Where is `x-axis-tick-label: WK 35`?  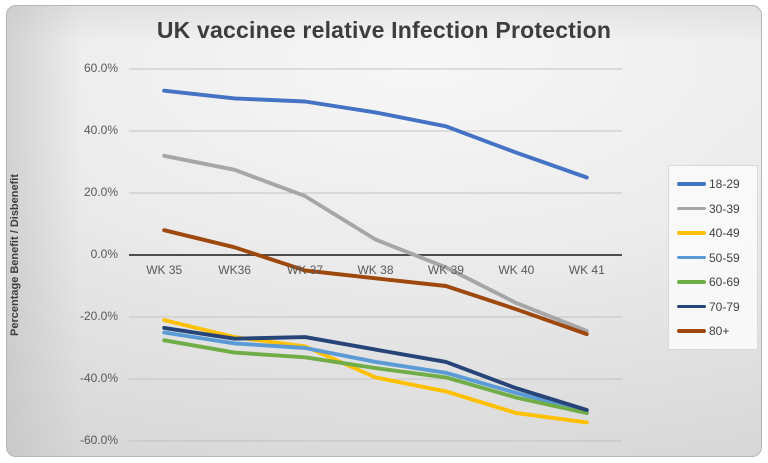
x-axis-tick-label: WK 35 is located at coordinates (164, 270).